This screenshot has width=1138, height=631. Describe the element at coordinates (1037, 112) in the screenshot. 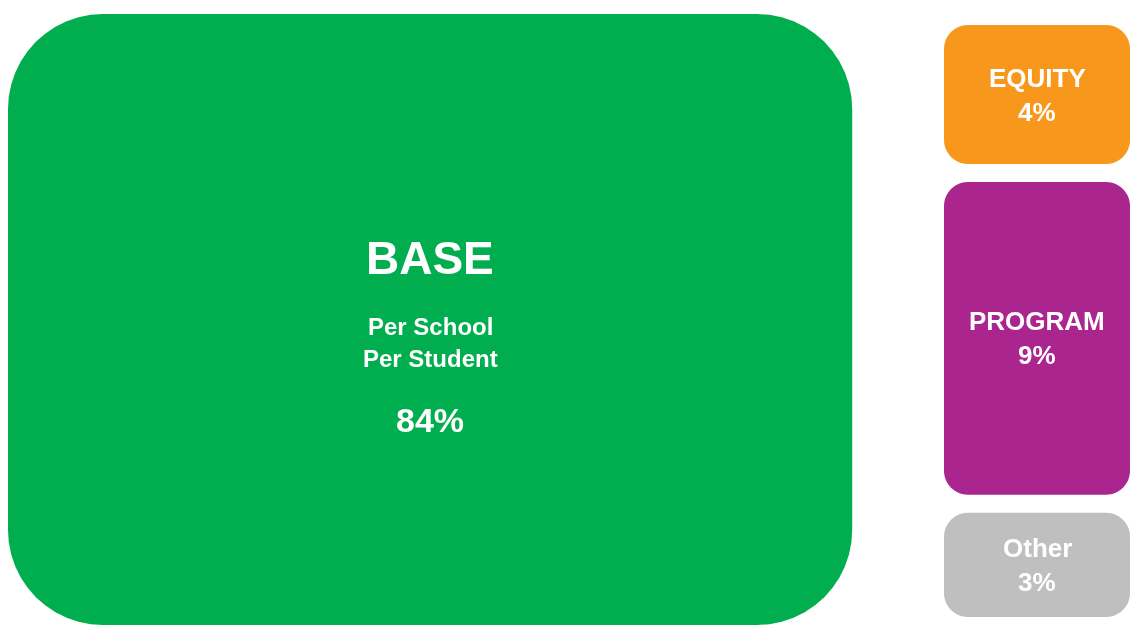

I see `data-label: 4%` at that location.